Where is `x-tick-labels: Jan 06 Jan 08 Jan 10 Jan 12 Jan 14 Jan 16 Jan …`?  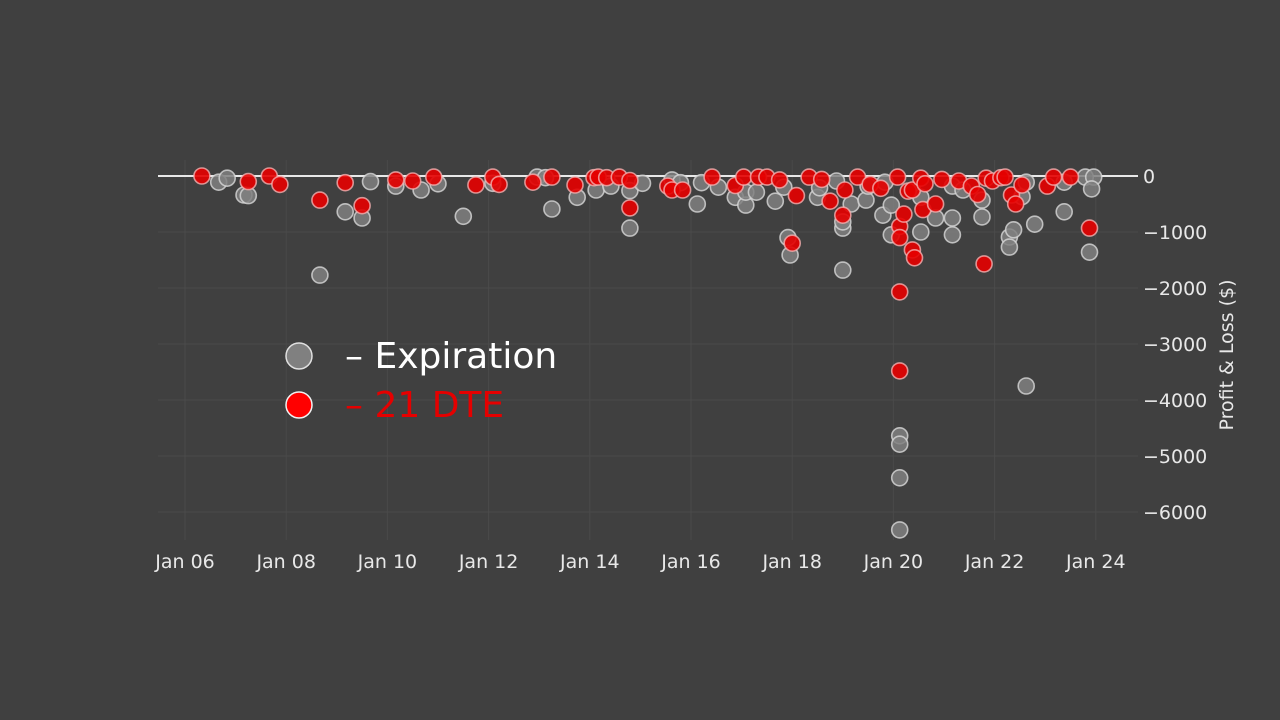 x-tick-labels: Jan 06 Jan 08 Jan 10 Jan 12 Jan 14 Jan 16 Jan … is located at coordinates (639, 562).